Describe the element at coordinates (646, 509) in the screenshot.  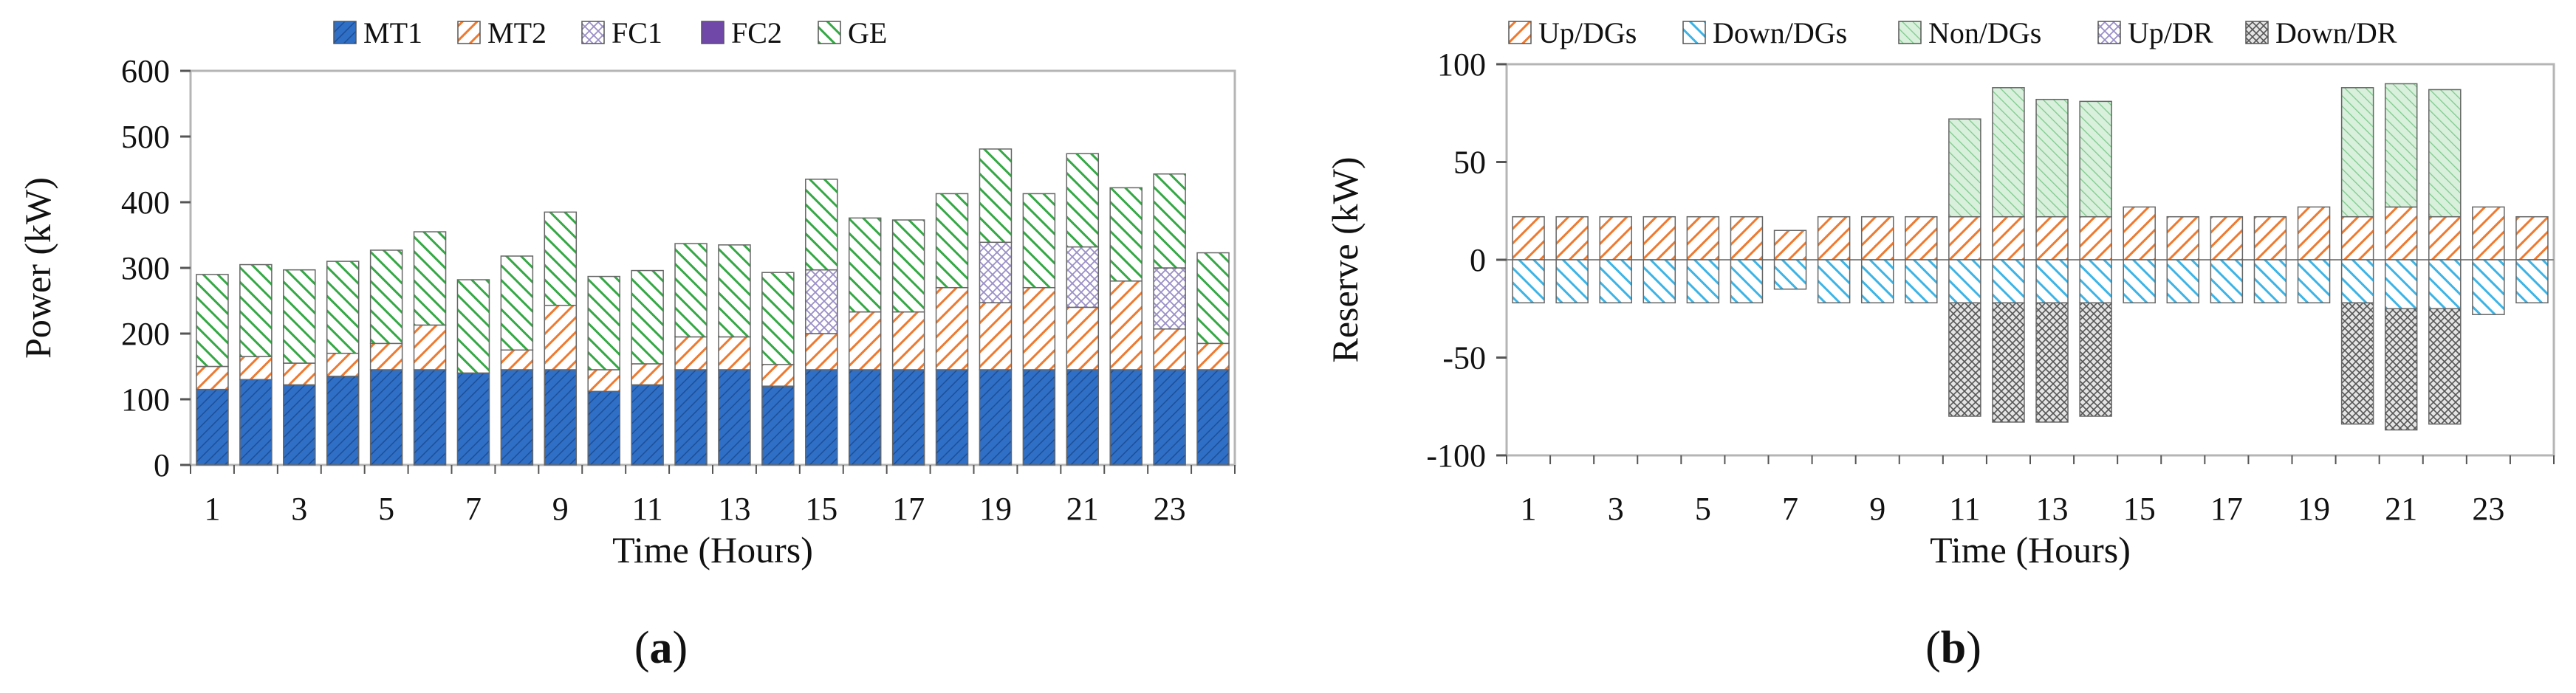
I see `x-tick-label: 11` at that location.